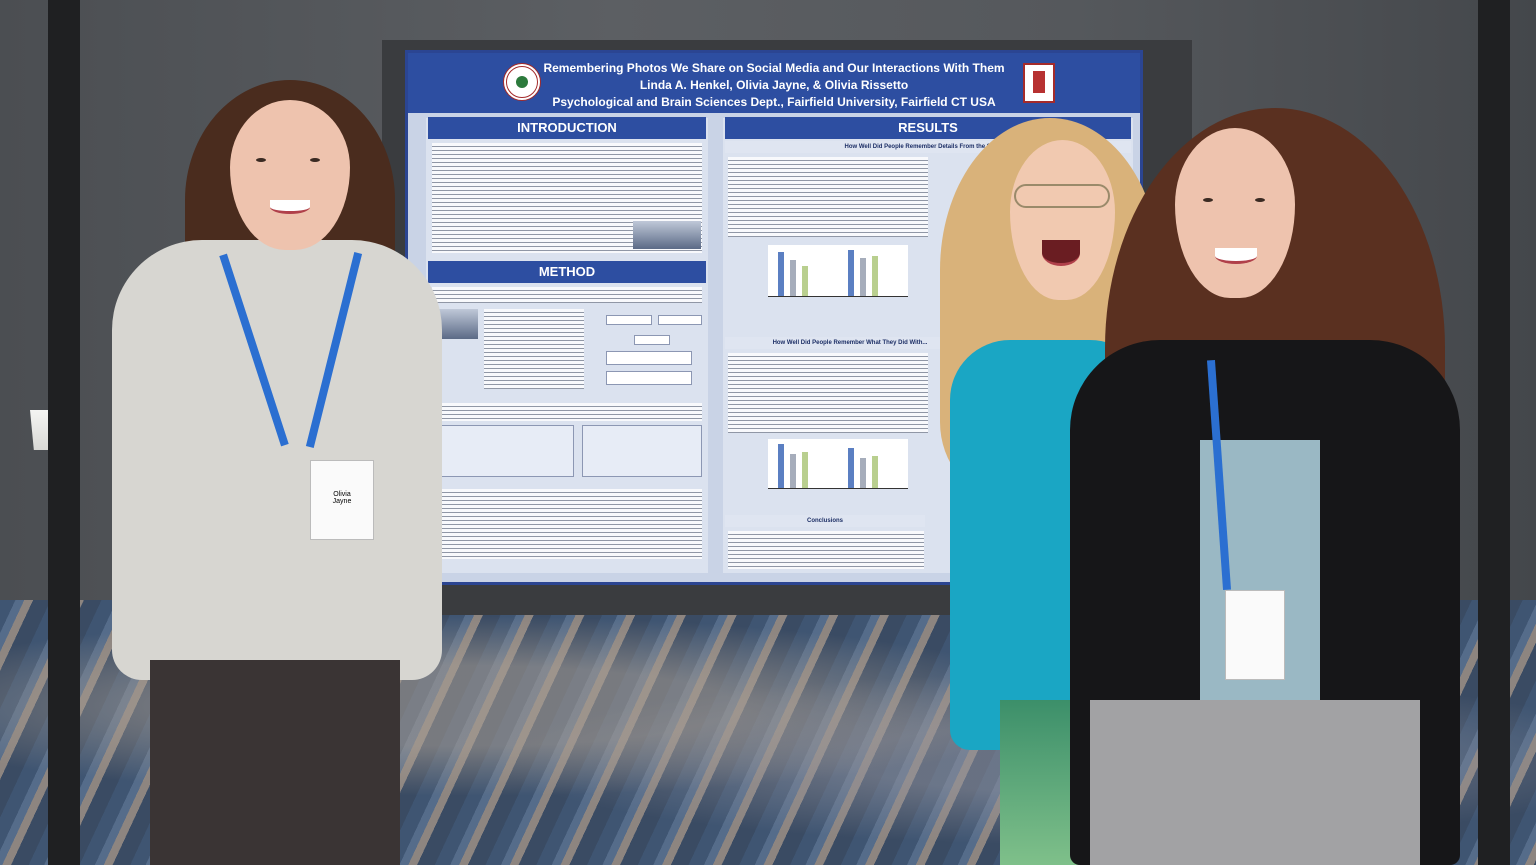 The width and height of the screenshot is (1536, 865). Describe the element at coordinates (667, 235) in the screenshot. I see `introduction-photo` at that location.